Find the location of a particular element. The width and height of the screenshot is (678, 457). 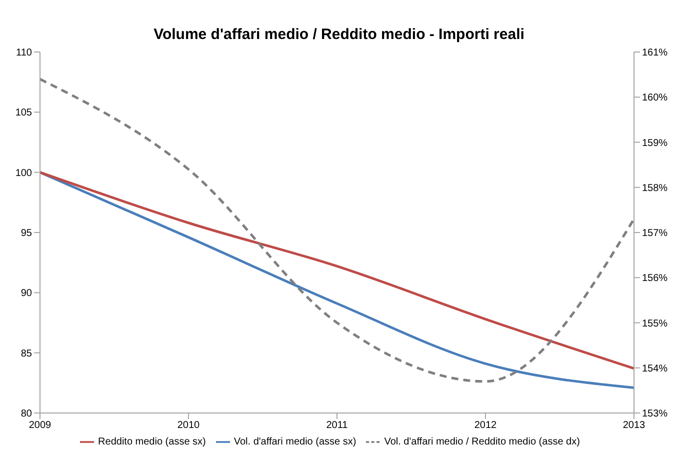

y2-tick-label: 158% is located at coordinates (655, 188).